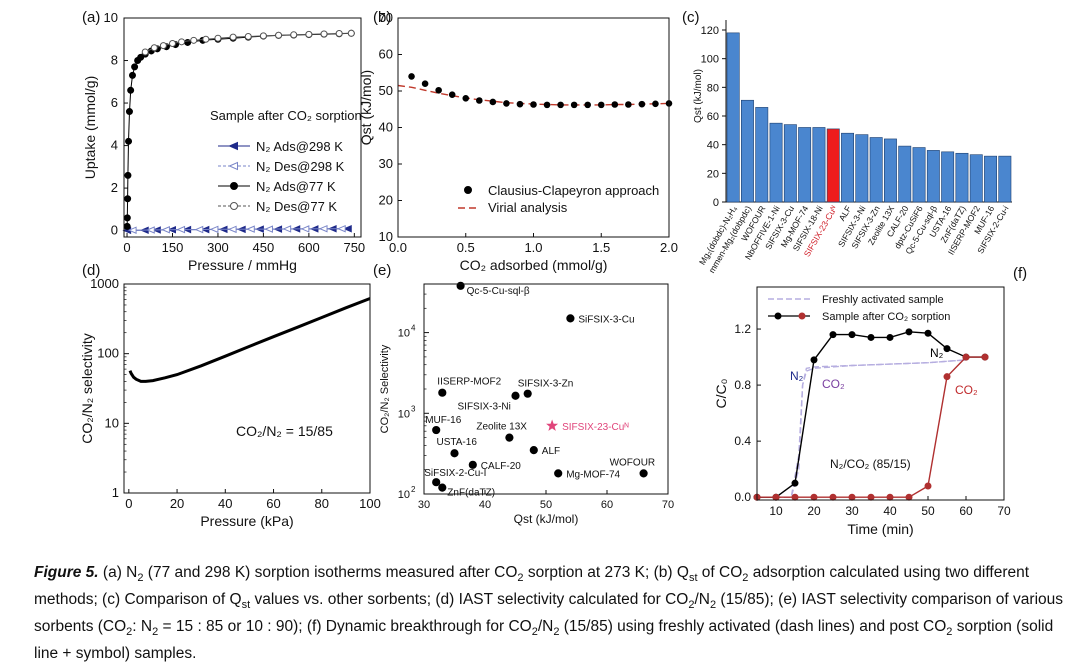 The height and width of the screenshot is (664, 1080). Describe the element at coordinates (382, 270) in the screenshot. I see `panel-label: (e)` at that location.